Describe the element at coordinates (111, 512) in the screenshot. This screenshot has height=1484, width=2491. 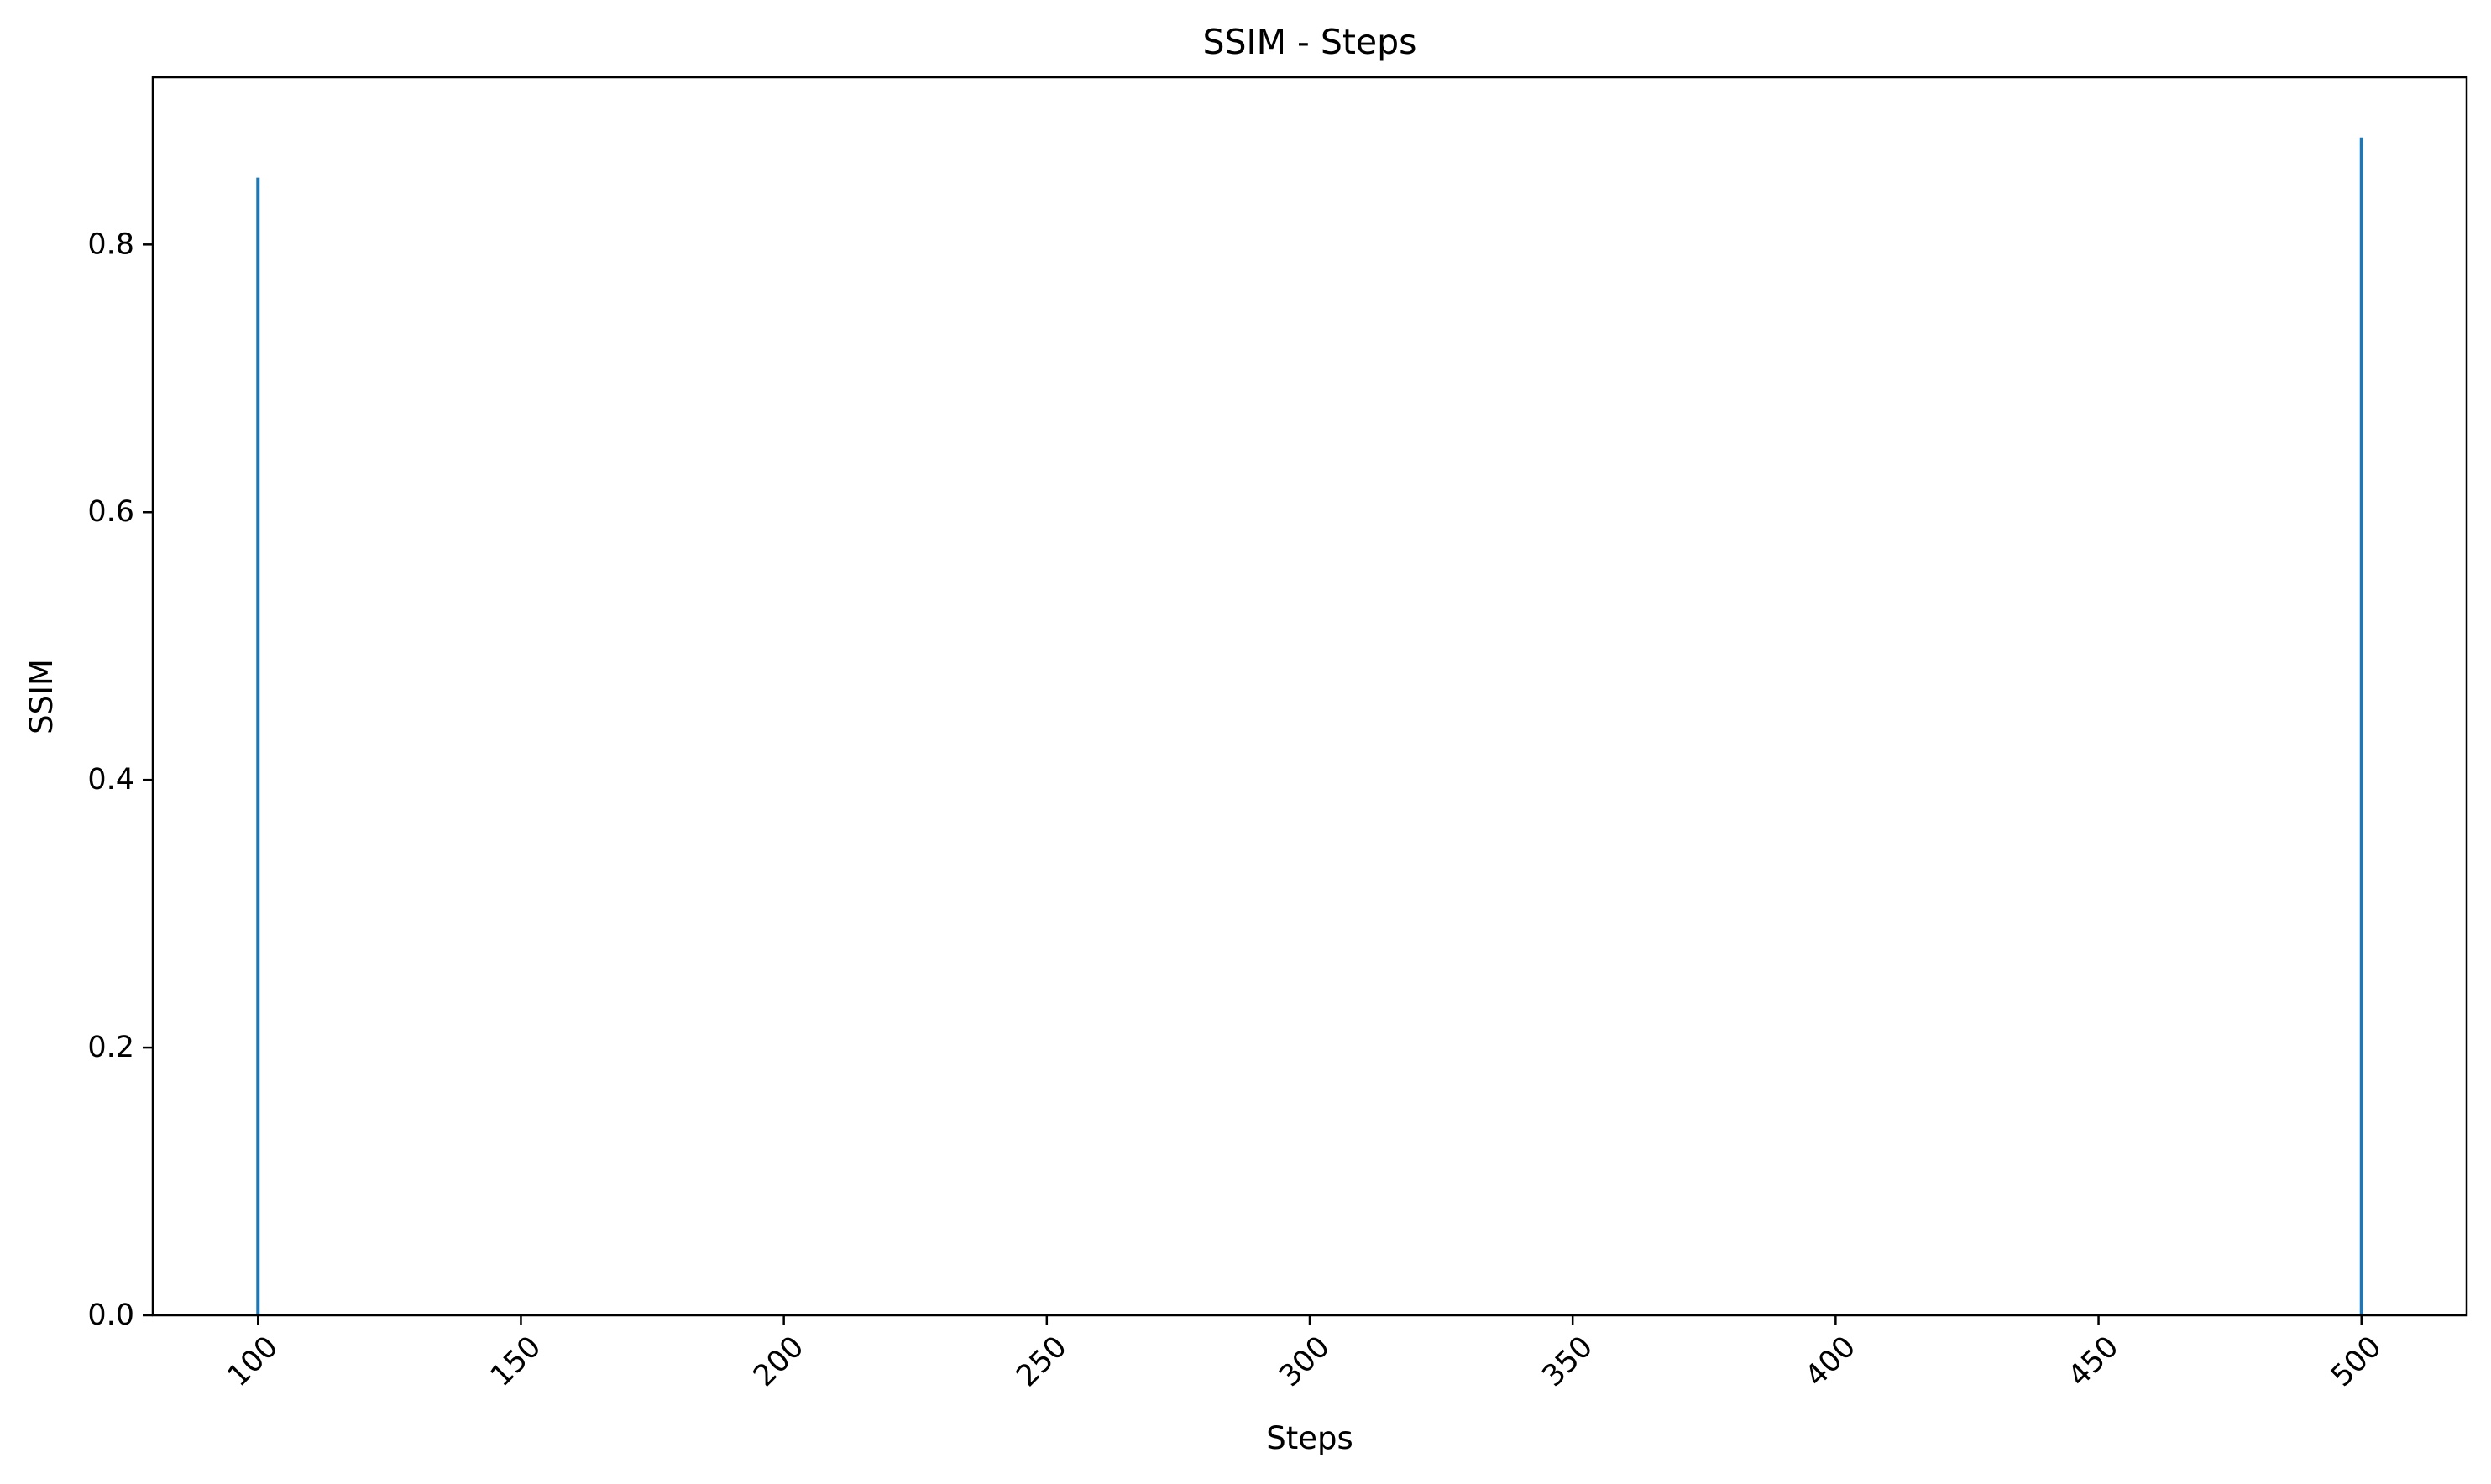
I see `y-tick-label-0.6: 0.6` at that location.